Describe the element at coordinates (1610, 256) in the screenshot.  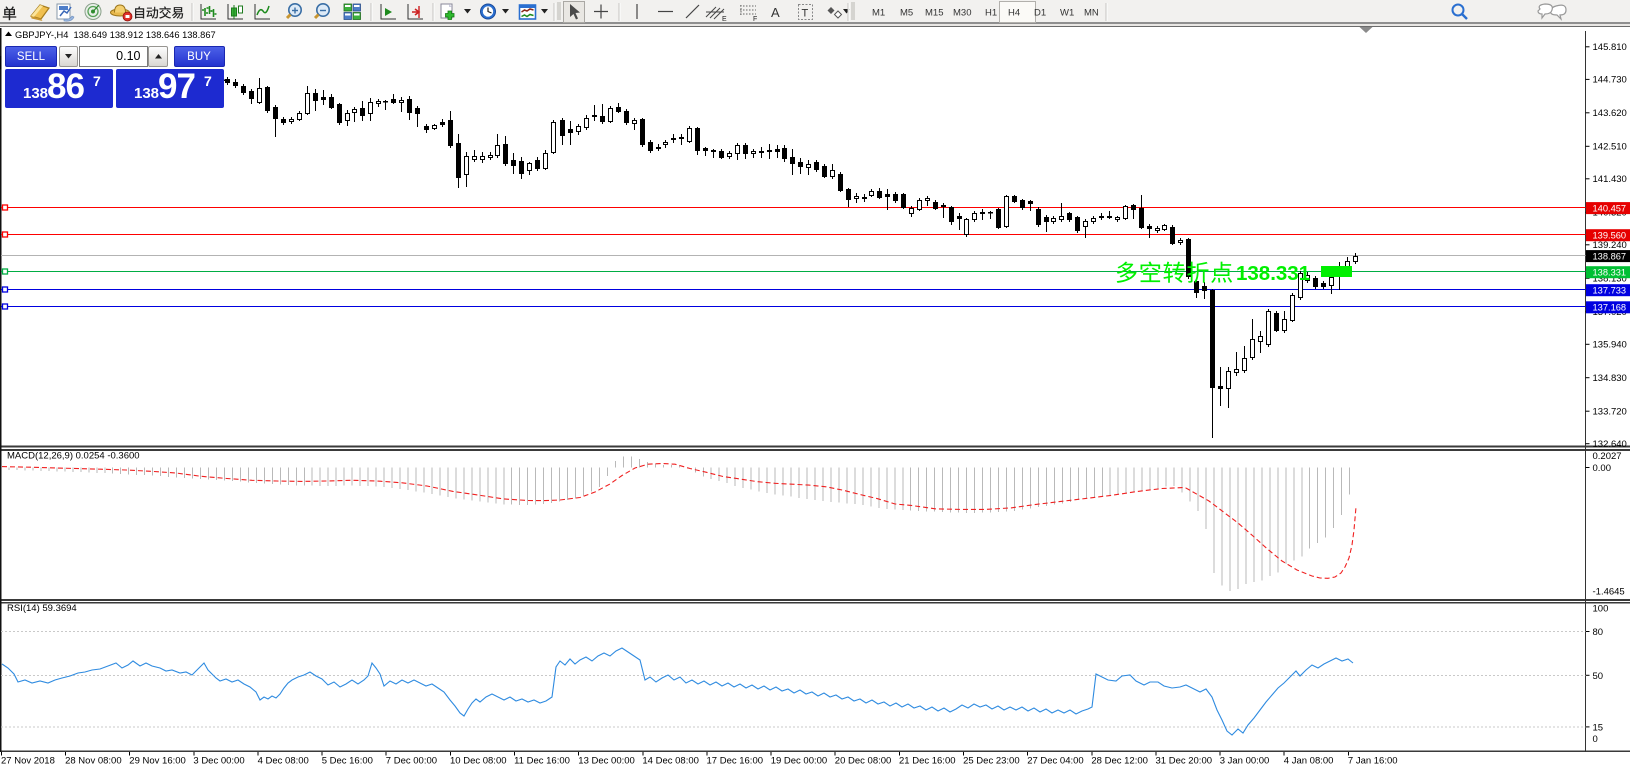
I see `svg-text: 138.867` at that location.